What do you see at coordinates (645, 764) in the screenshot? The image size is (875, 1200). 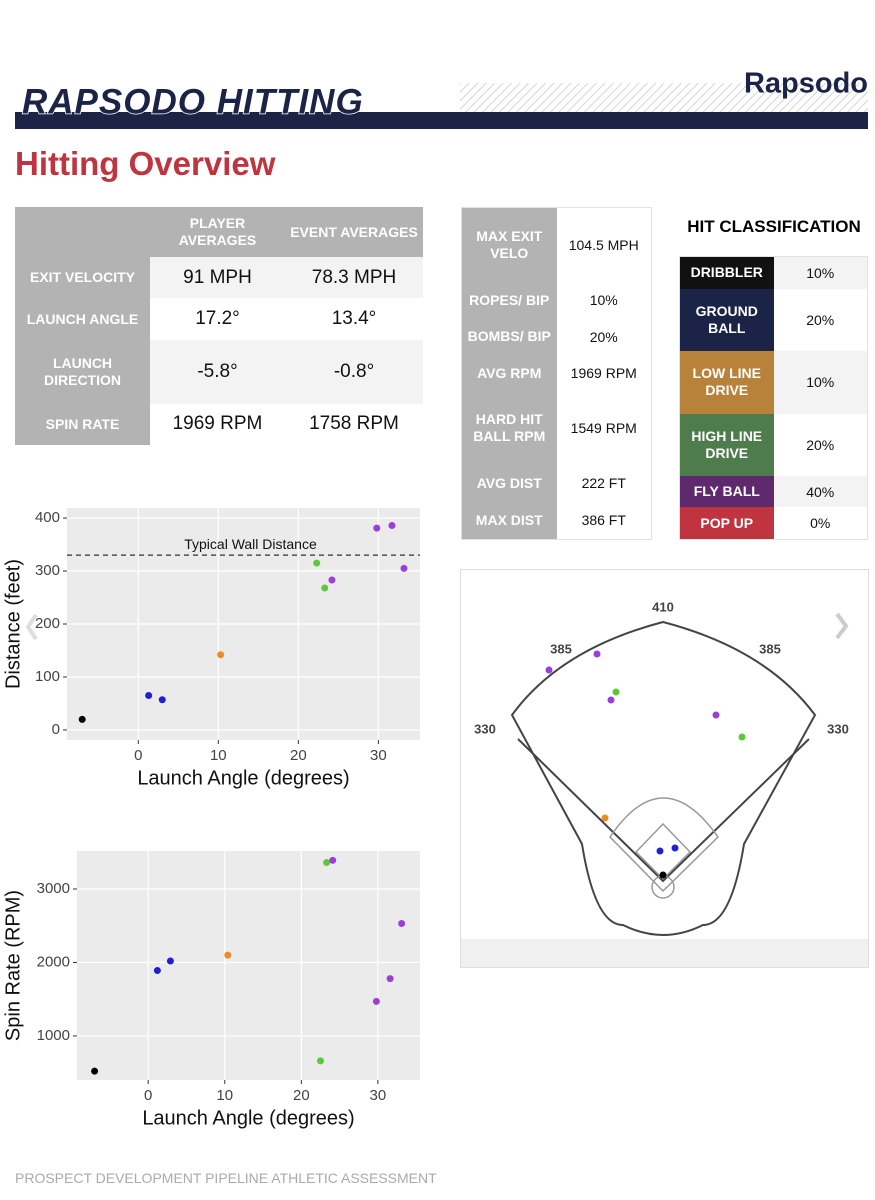 I see `hits` at bounding box center [645, 764].